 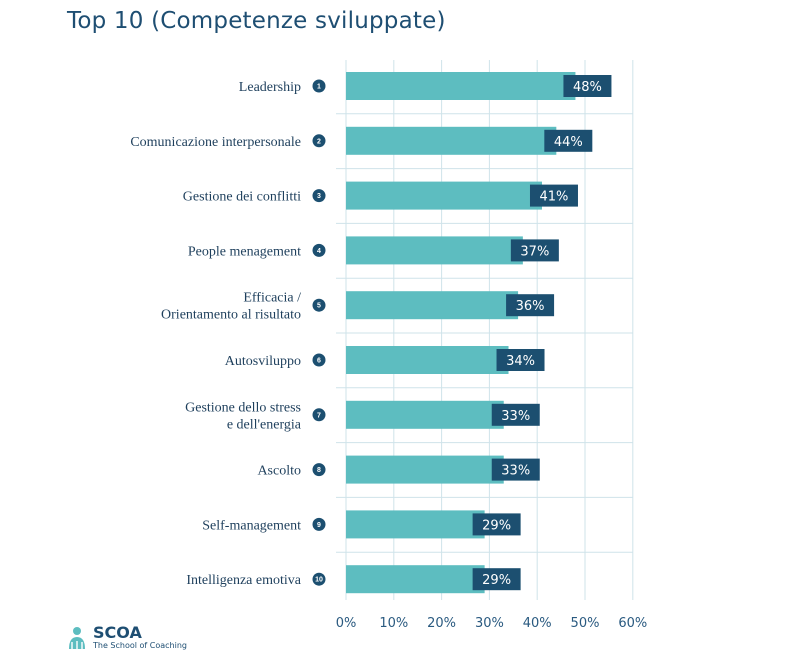 I want to click on category-label-line: Gestione dello stress, so click(x=243, y=407).